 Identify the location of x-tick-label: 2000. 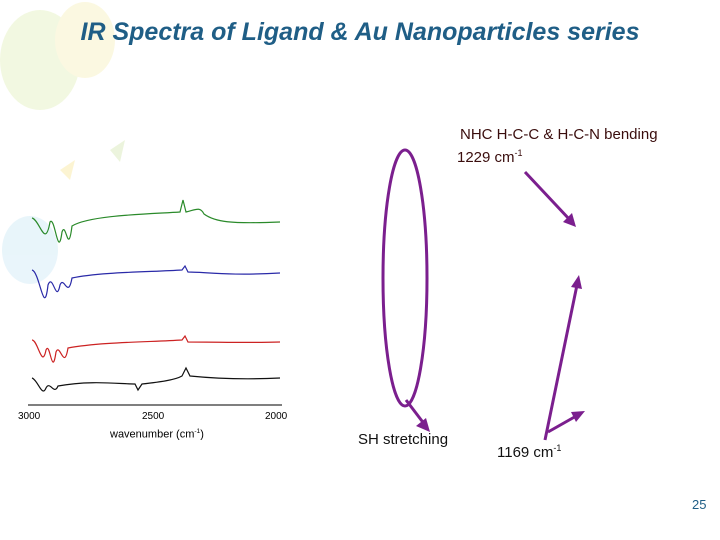
(276, 416).